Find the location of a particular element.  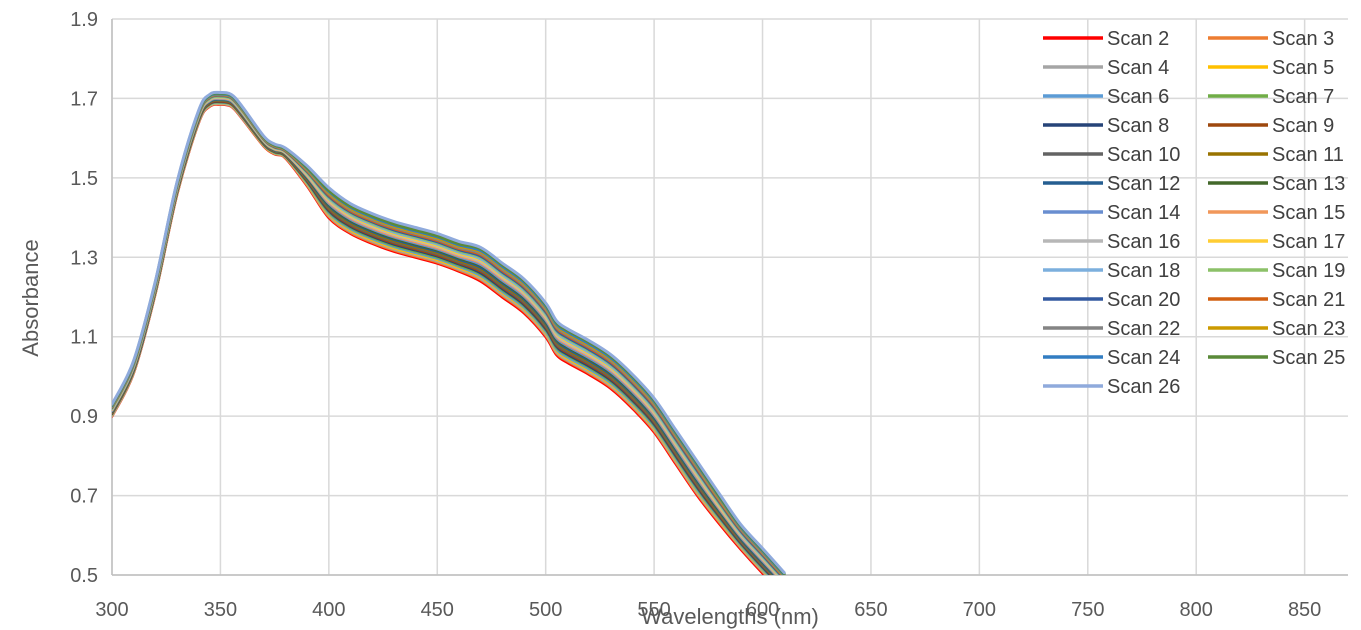

legend-item: Scan 16 is located at coordinates (1111, 242).